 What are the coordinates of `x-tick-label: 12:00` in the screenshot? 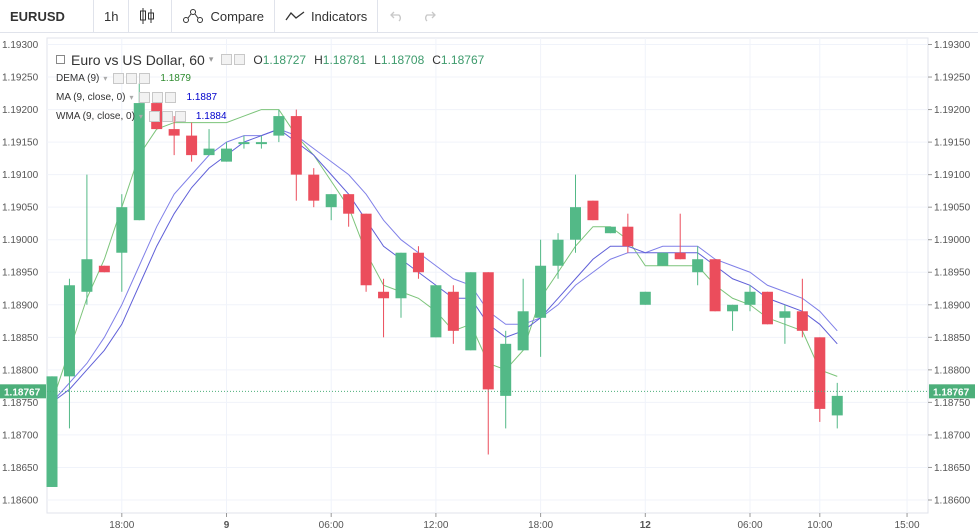 It's located at (435, 525).